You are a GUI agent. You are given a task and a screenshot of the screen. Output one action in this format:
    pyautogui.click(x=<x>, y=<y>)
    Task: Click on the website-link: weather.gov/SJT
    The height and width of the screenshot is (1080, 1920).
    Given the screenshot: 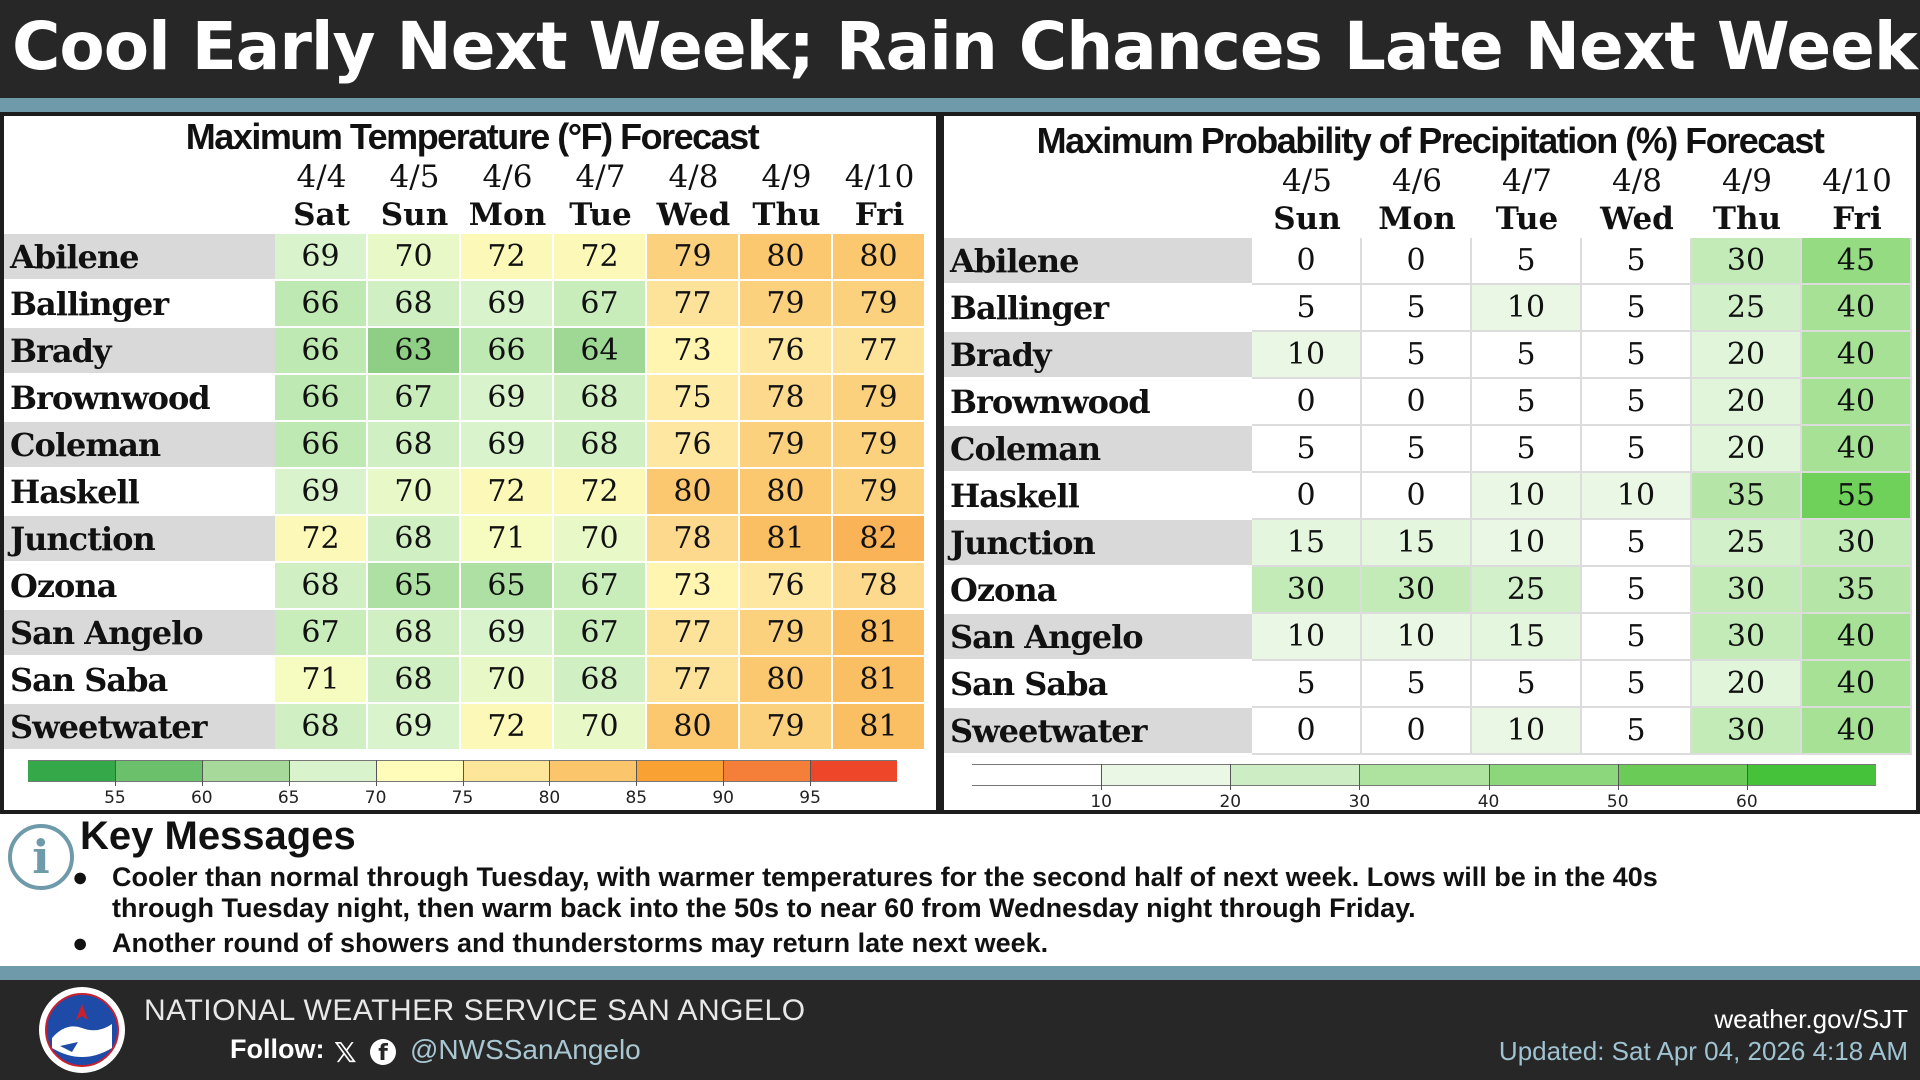 What is the action you would take?
    pyautogui.click(x=1811, y=1019)
    